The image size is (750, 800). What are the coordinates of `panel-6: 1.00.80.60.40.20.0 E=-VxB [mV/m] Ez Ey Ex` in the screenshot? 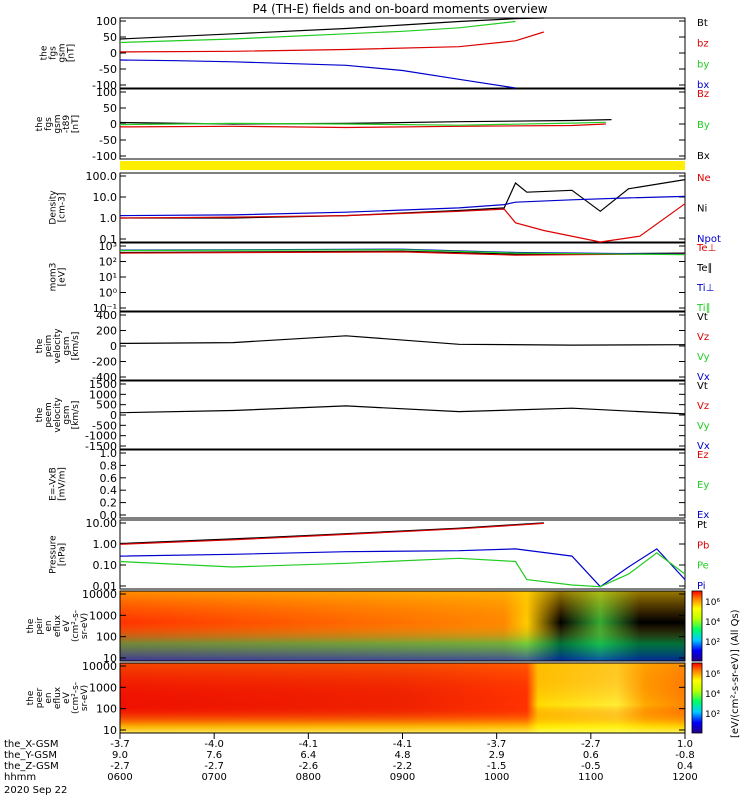 It's located at (379, 484).